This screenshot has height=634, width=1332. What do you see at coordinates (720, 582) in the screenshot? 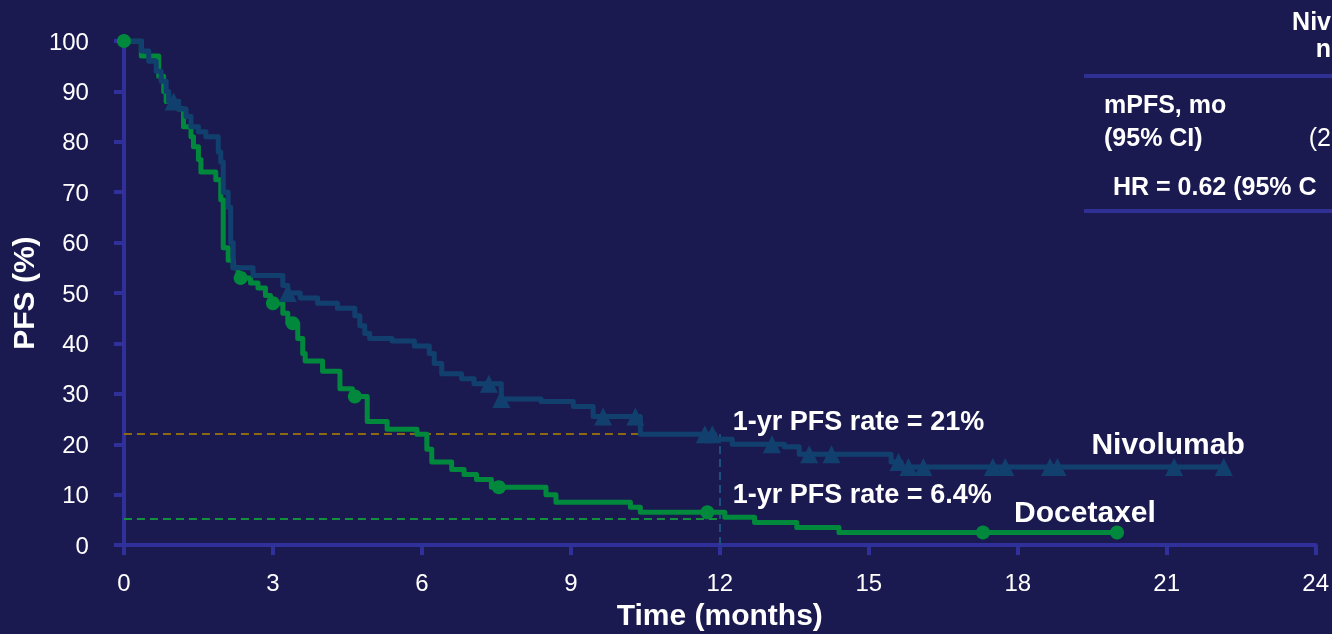
I see `x-tick-label: 12` at bounding box center [720, 582].